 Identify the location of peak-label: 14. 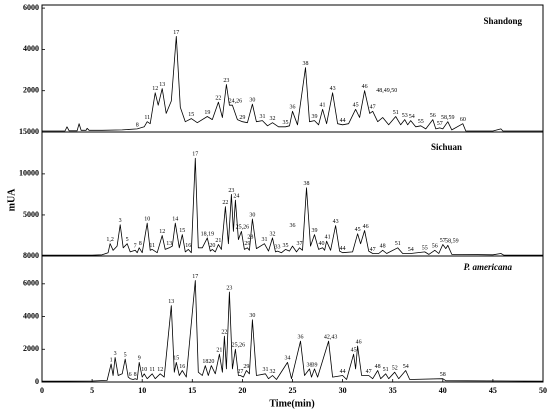
(175, 220).